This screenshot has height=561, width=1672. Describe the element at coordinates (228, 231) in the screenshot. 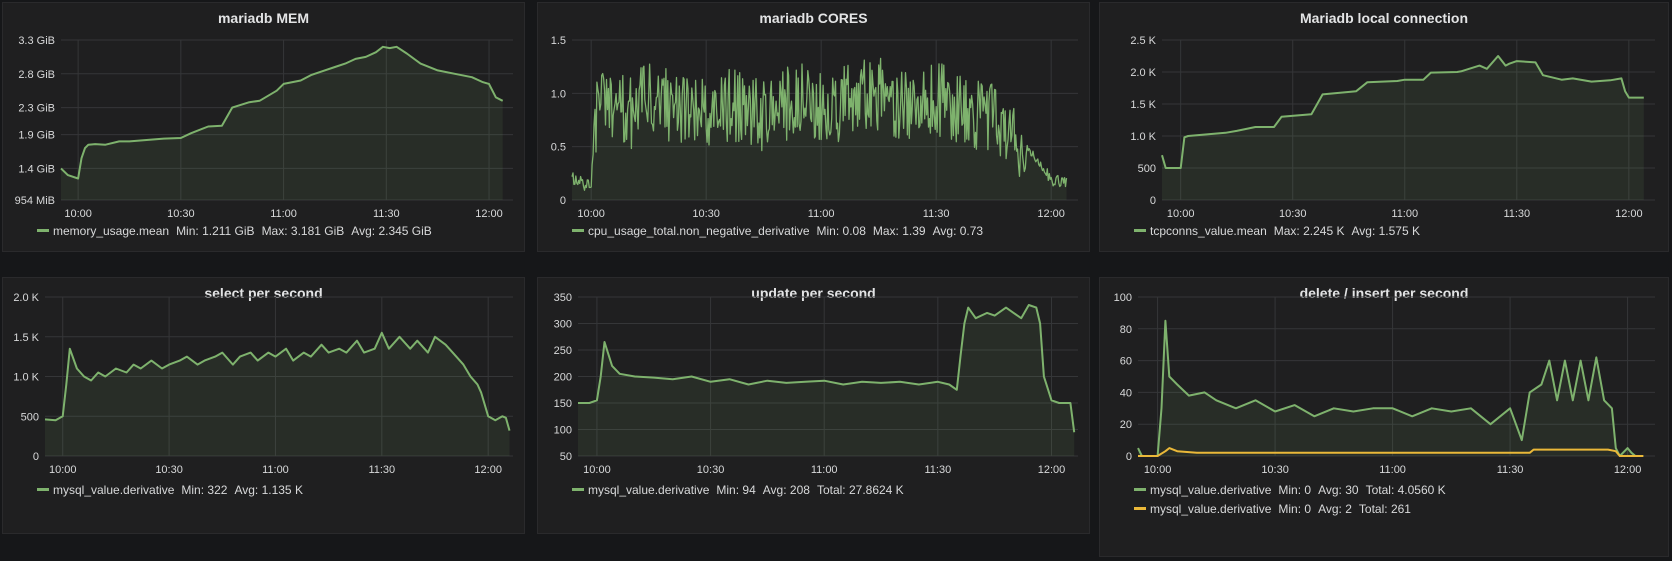

I see `legend-stat-value: 1.211 GiB` at that location.